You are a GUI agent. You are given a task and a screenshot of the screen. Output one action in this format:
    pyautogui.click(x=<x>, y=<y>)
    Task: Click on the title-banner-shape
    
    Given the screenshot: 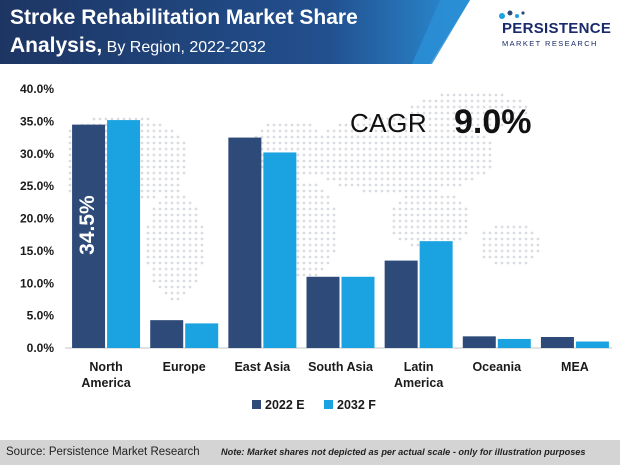 What is the action you would take?
    pyautogui.click(x=235, y=32)
    